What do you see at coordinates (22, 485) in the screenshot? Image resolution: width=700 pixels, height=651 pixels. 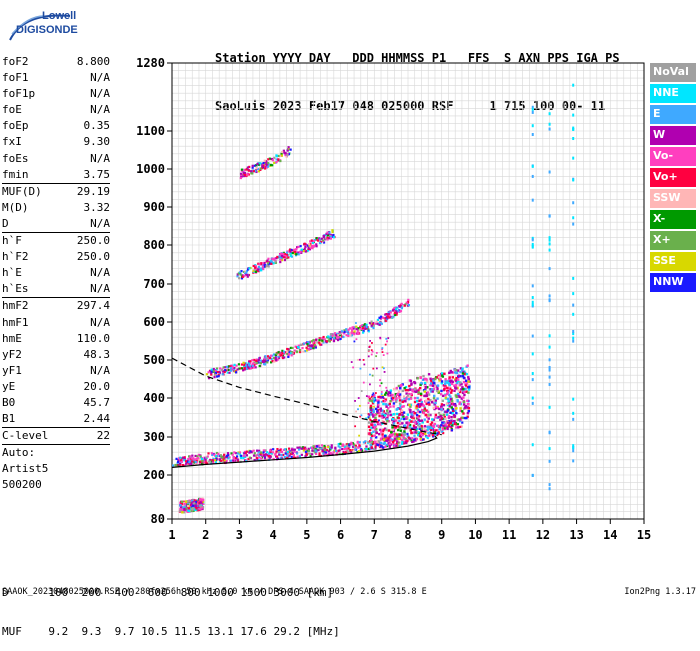 I see `param-name: 500200` at bounding box center [22, 485].